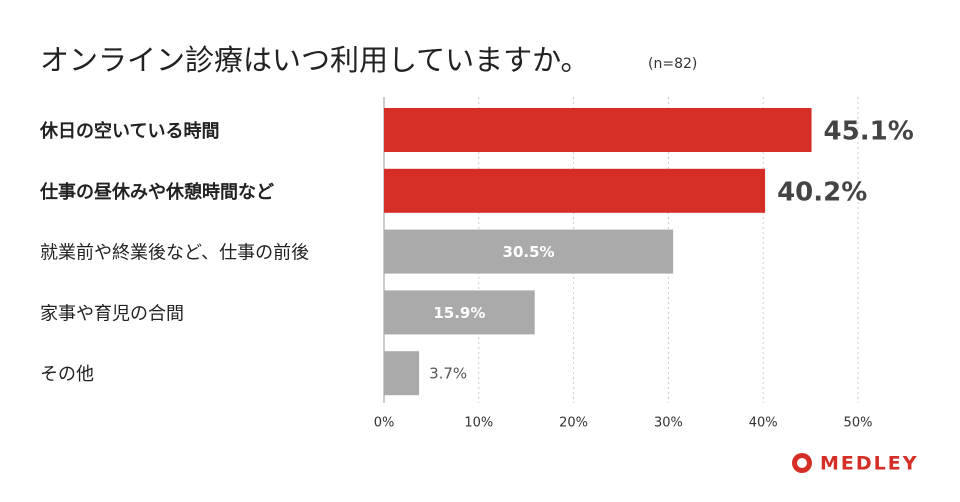 This screenshot has height=502, width=960. Describe the element at coordinates (315, 60) in the screenshot. I see `chart-title: オンライン診療はいつ利用していますか。` at that location.